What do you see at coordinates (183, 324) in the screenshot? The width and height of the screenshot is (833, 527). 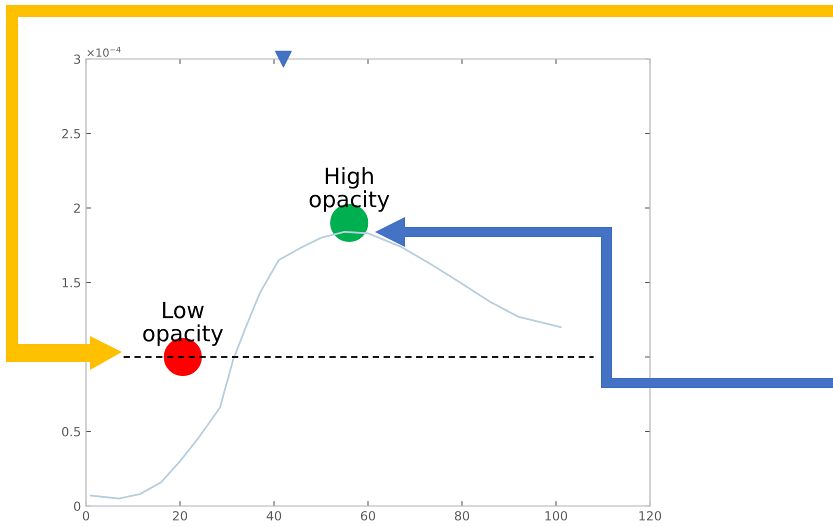 I see `annotation: Low opacity` at bounding box center [183, 324].